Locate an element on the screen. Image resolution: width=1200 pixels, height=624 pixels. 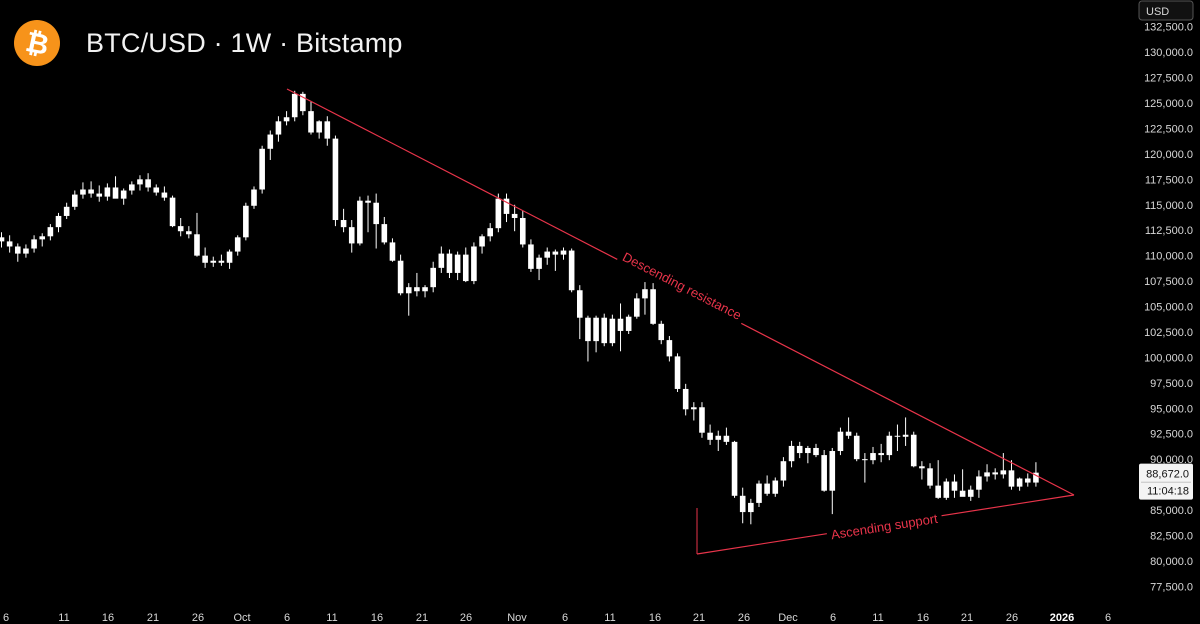
x-tick-label: Dec is located at coordinates (788, 618).